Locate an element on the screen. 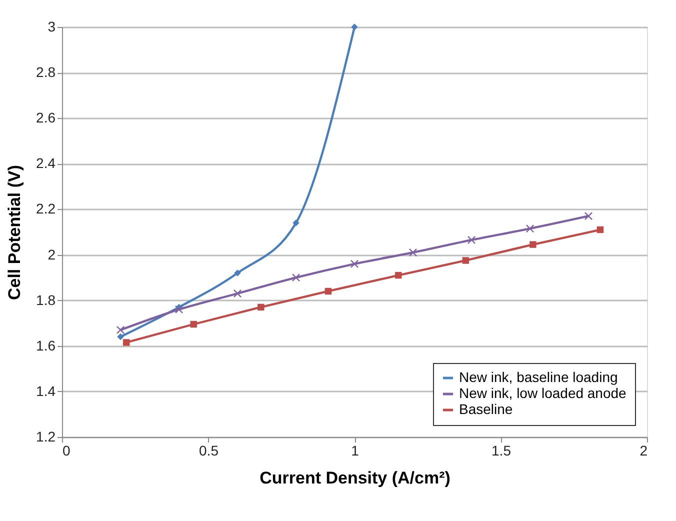 Image resolution: width=676 pixels, height=521 pixels. y-tick-label: 2.4 is located at coordinates (46, 163).